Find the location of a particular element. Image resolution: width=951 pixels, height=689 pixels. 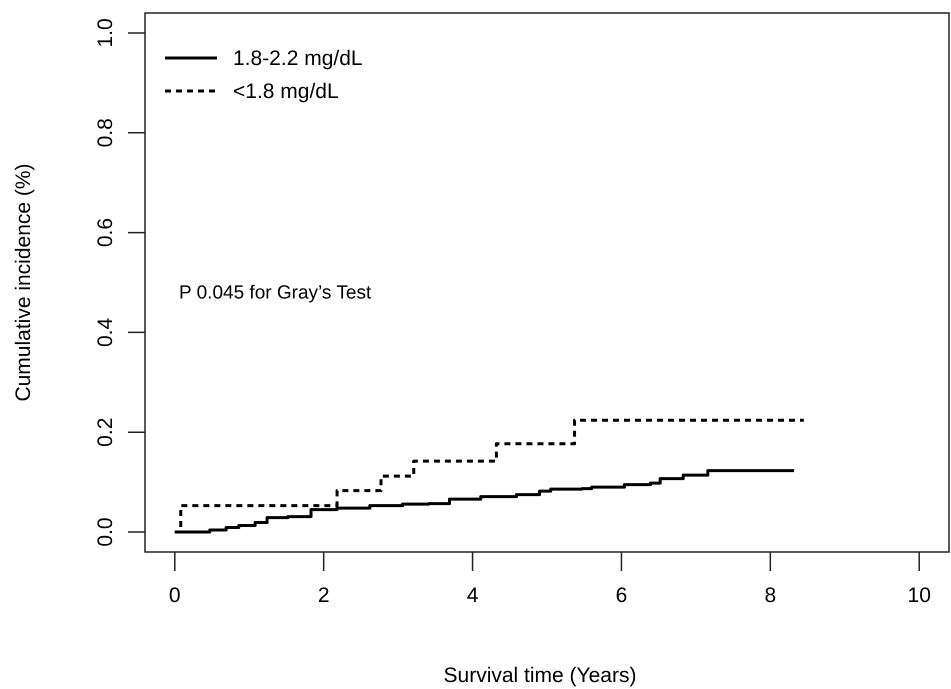

x-tick-label: 0 is located at coordinates (174, 595).